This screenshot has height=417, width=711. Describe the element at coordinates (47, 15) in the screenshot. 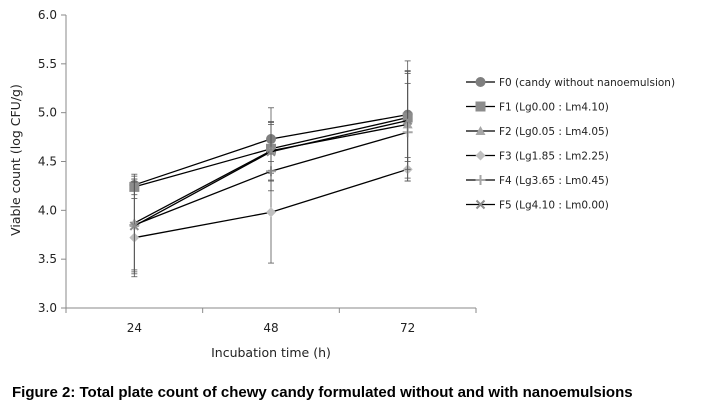

I see `y-tick-label: 6.0` at that location.